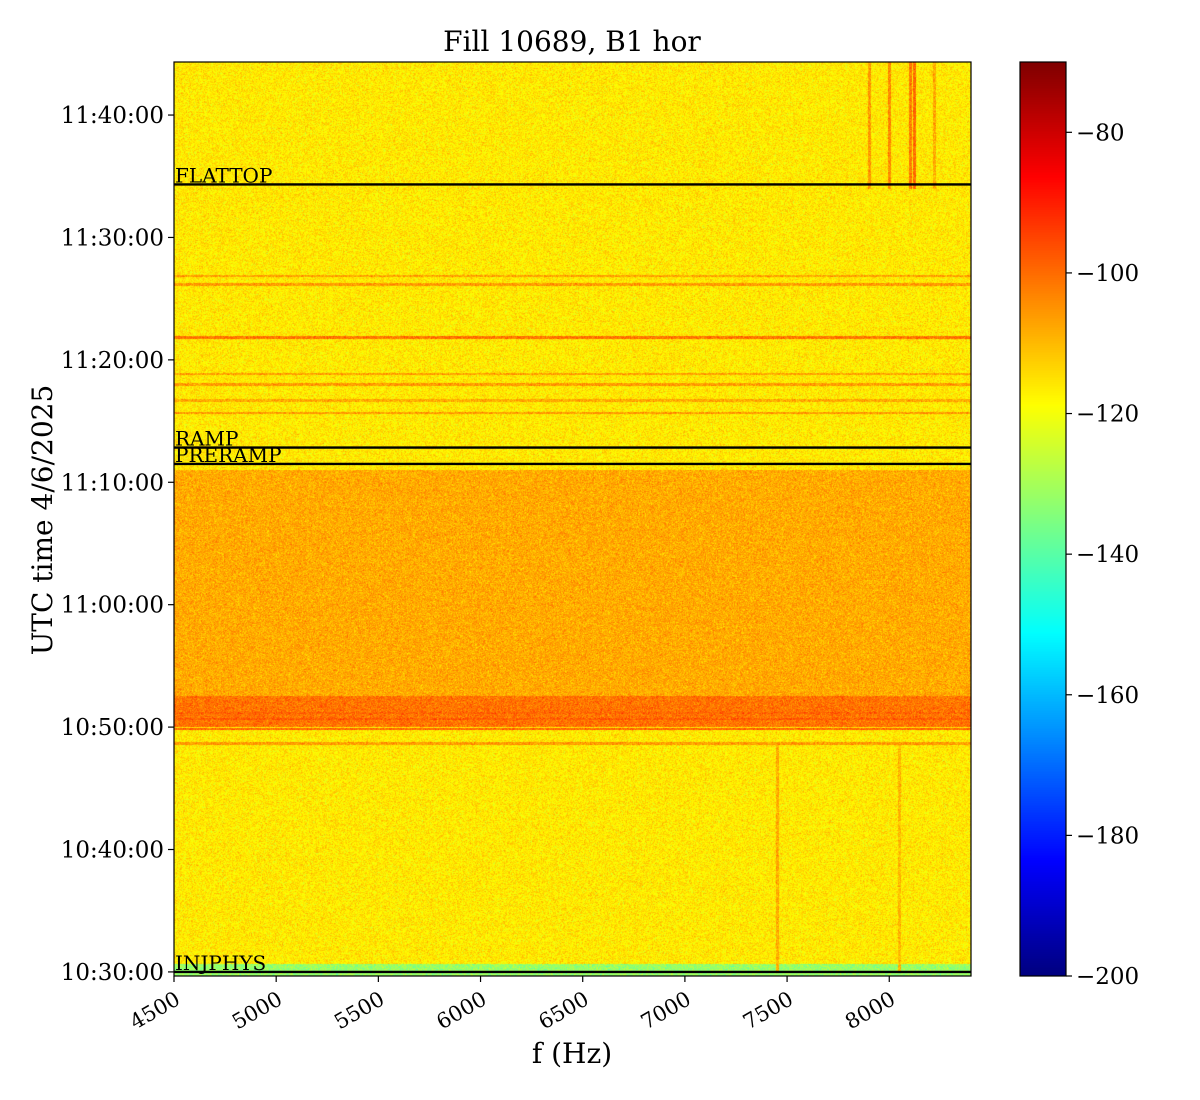 The height and width of the screenshot is (1100, 1200). What do you see at coordinates (870, 1011) in the screenshot?
I see `x-tick-label: 8000` at bounding box center [870, 1011].